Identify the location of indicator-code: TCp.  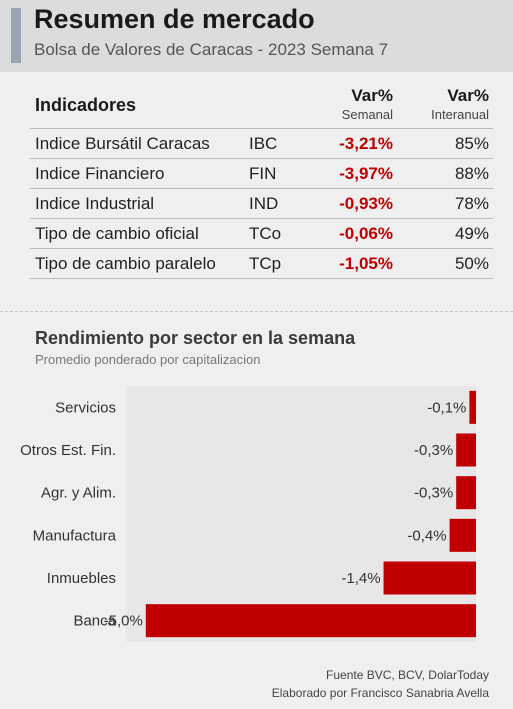
(265, 263).